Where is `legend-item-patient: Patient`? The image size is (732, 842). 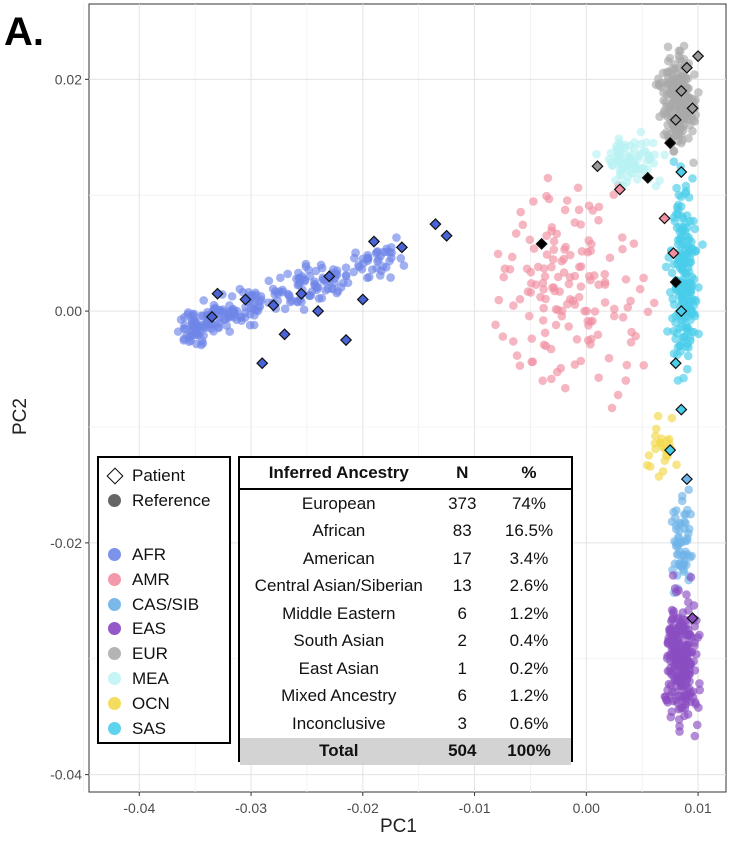
legend-item-patient: Patient is located at coordinates (145, 476).